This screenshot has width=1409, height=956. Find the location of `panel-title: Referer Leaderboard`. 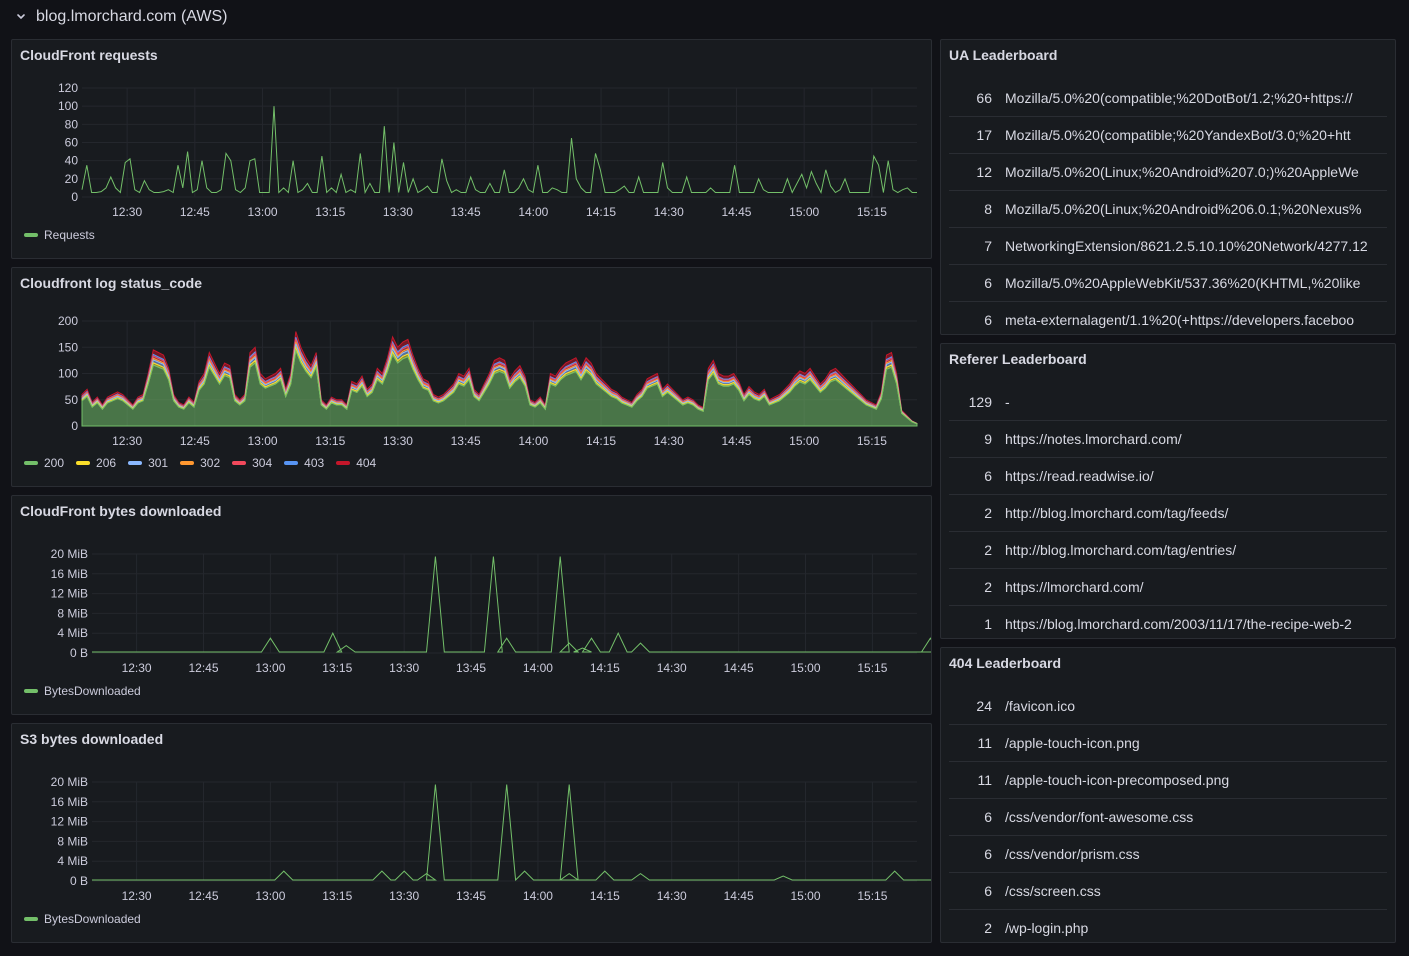

panel-title: Referer Leaderboard is located at coordinates (1018, 359).